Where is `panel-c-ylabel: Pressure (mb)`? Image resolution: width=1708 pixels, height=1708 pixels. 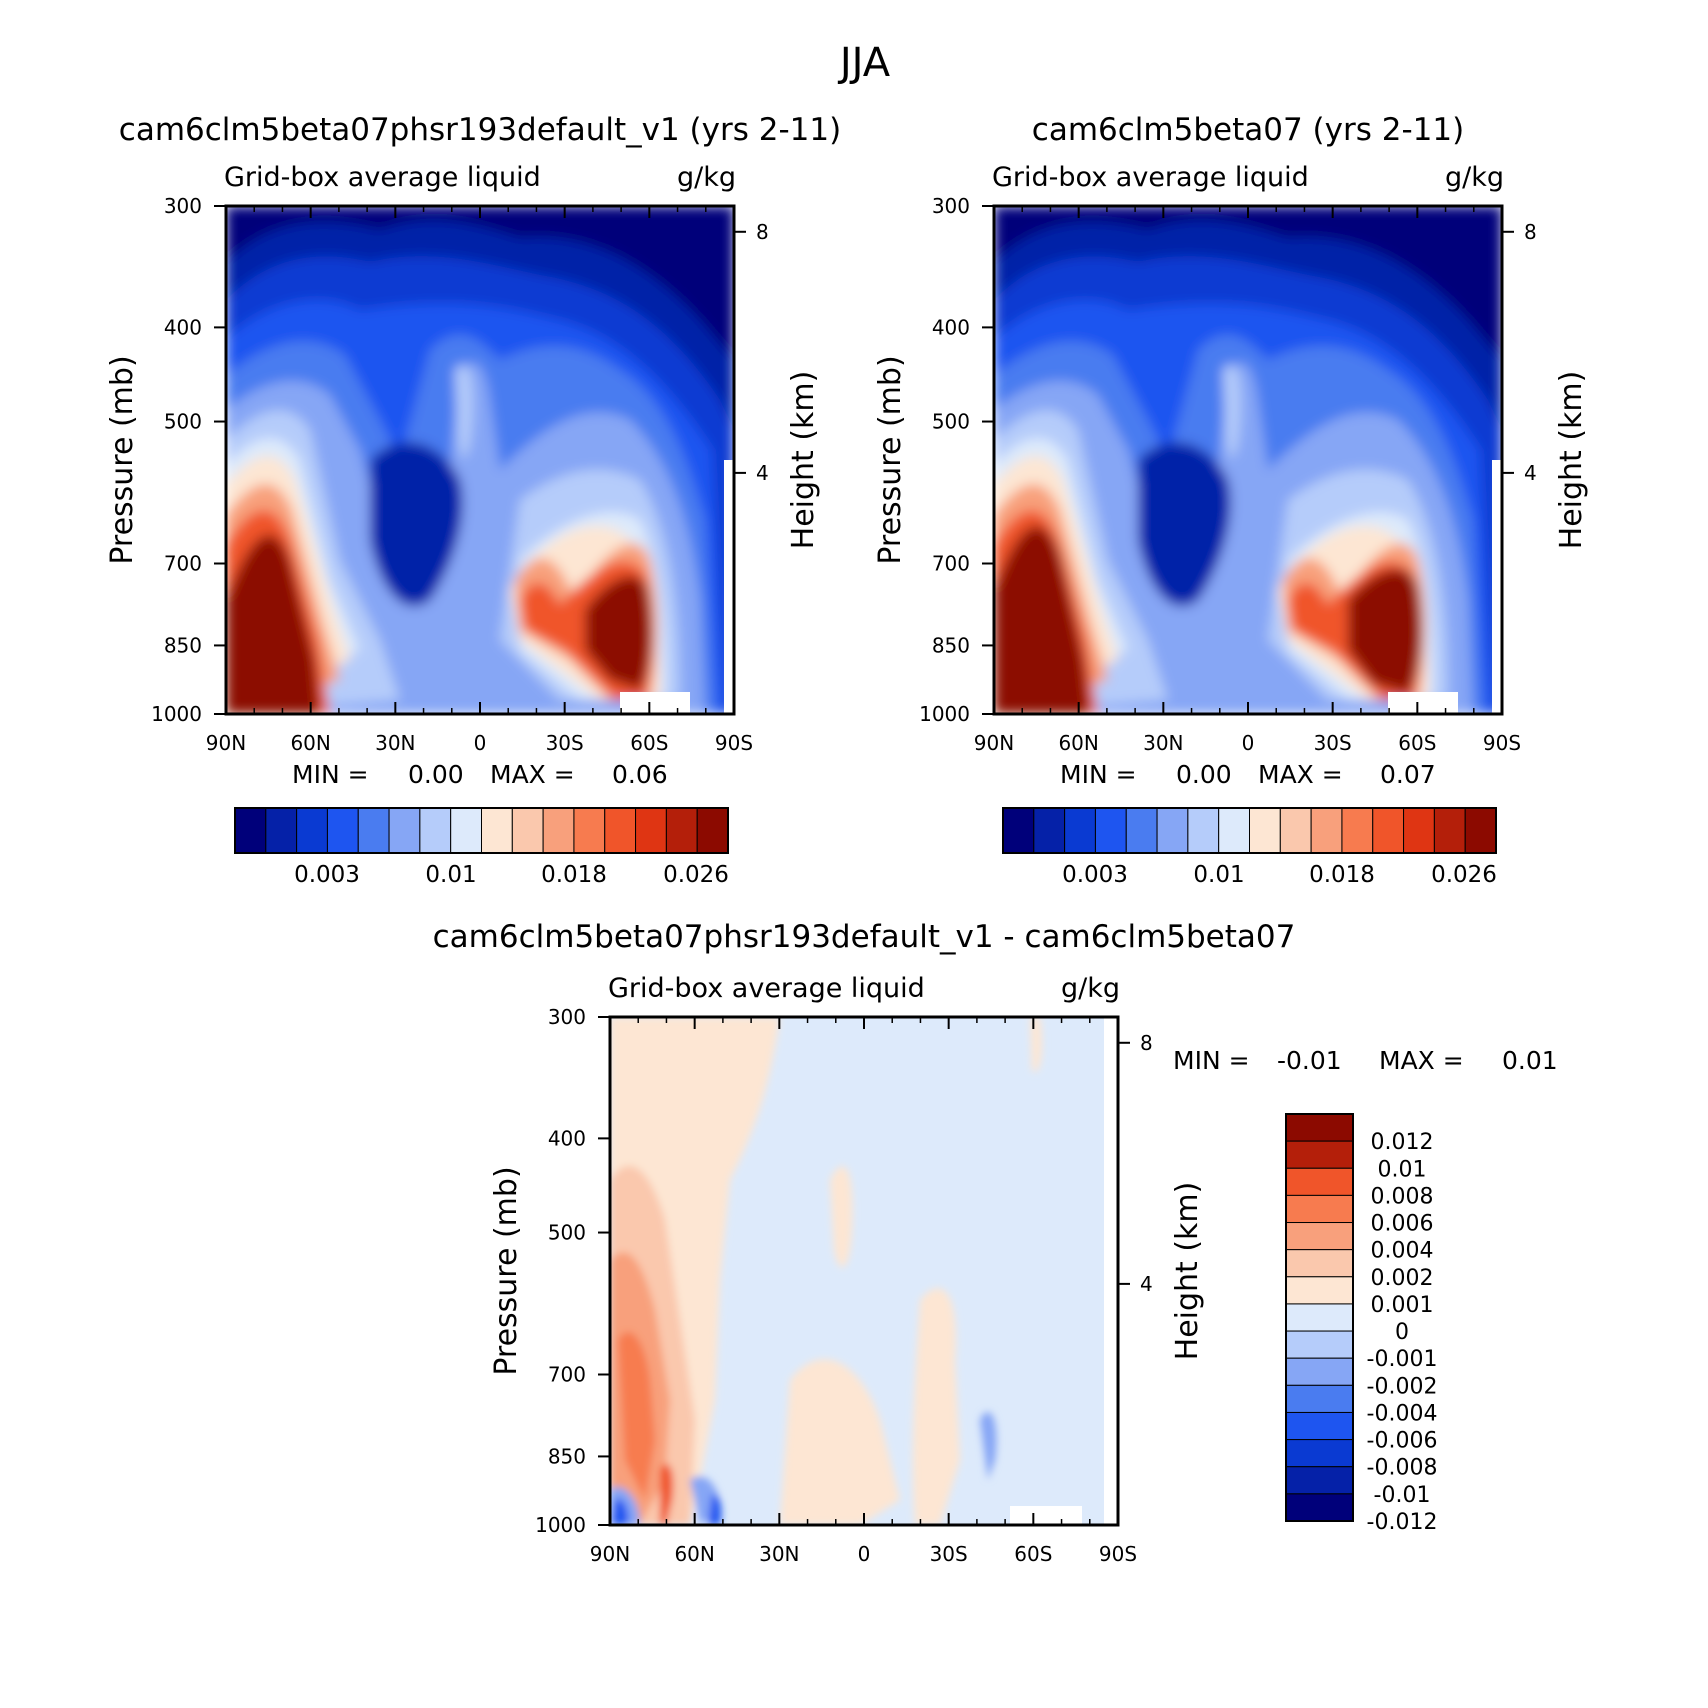 panel-c-ylabel: Pressure (mb) is located at coordinates (506, 1270).